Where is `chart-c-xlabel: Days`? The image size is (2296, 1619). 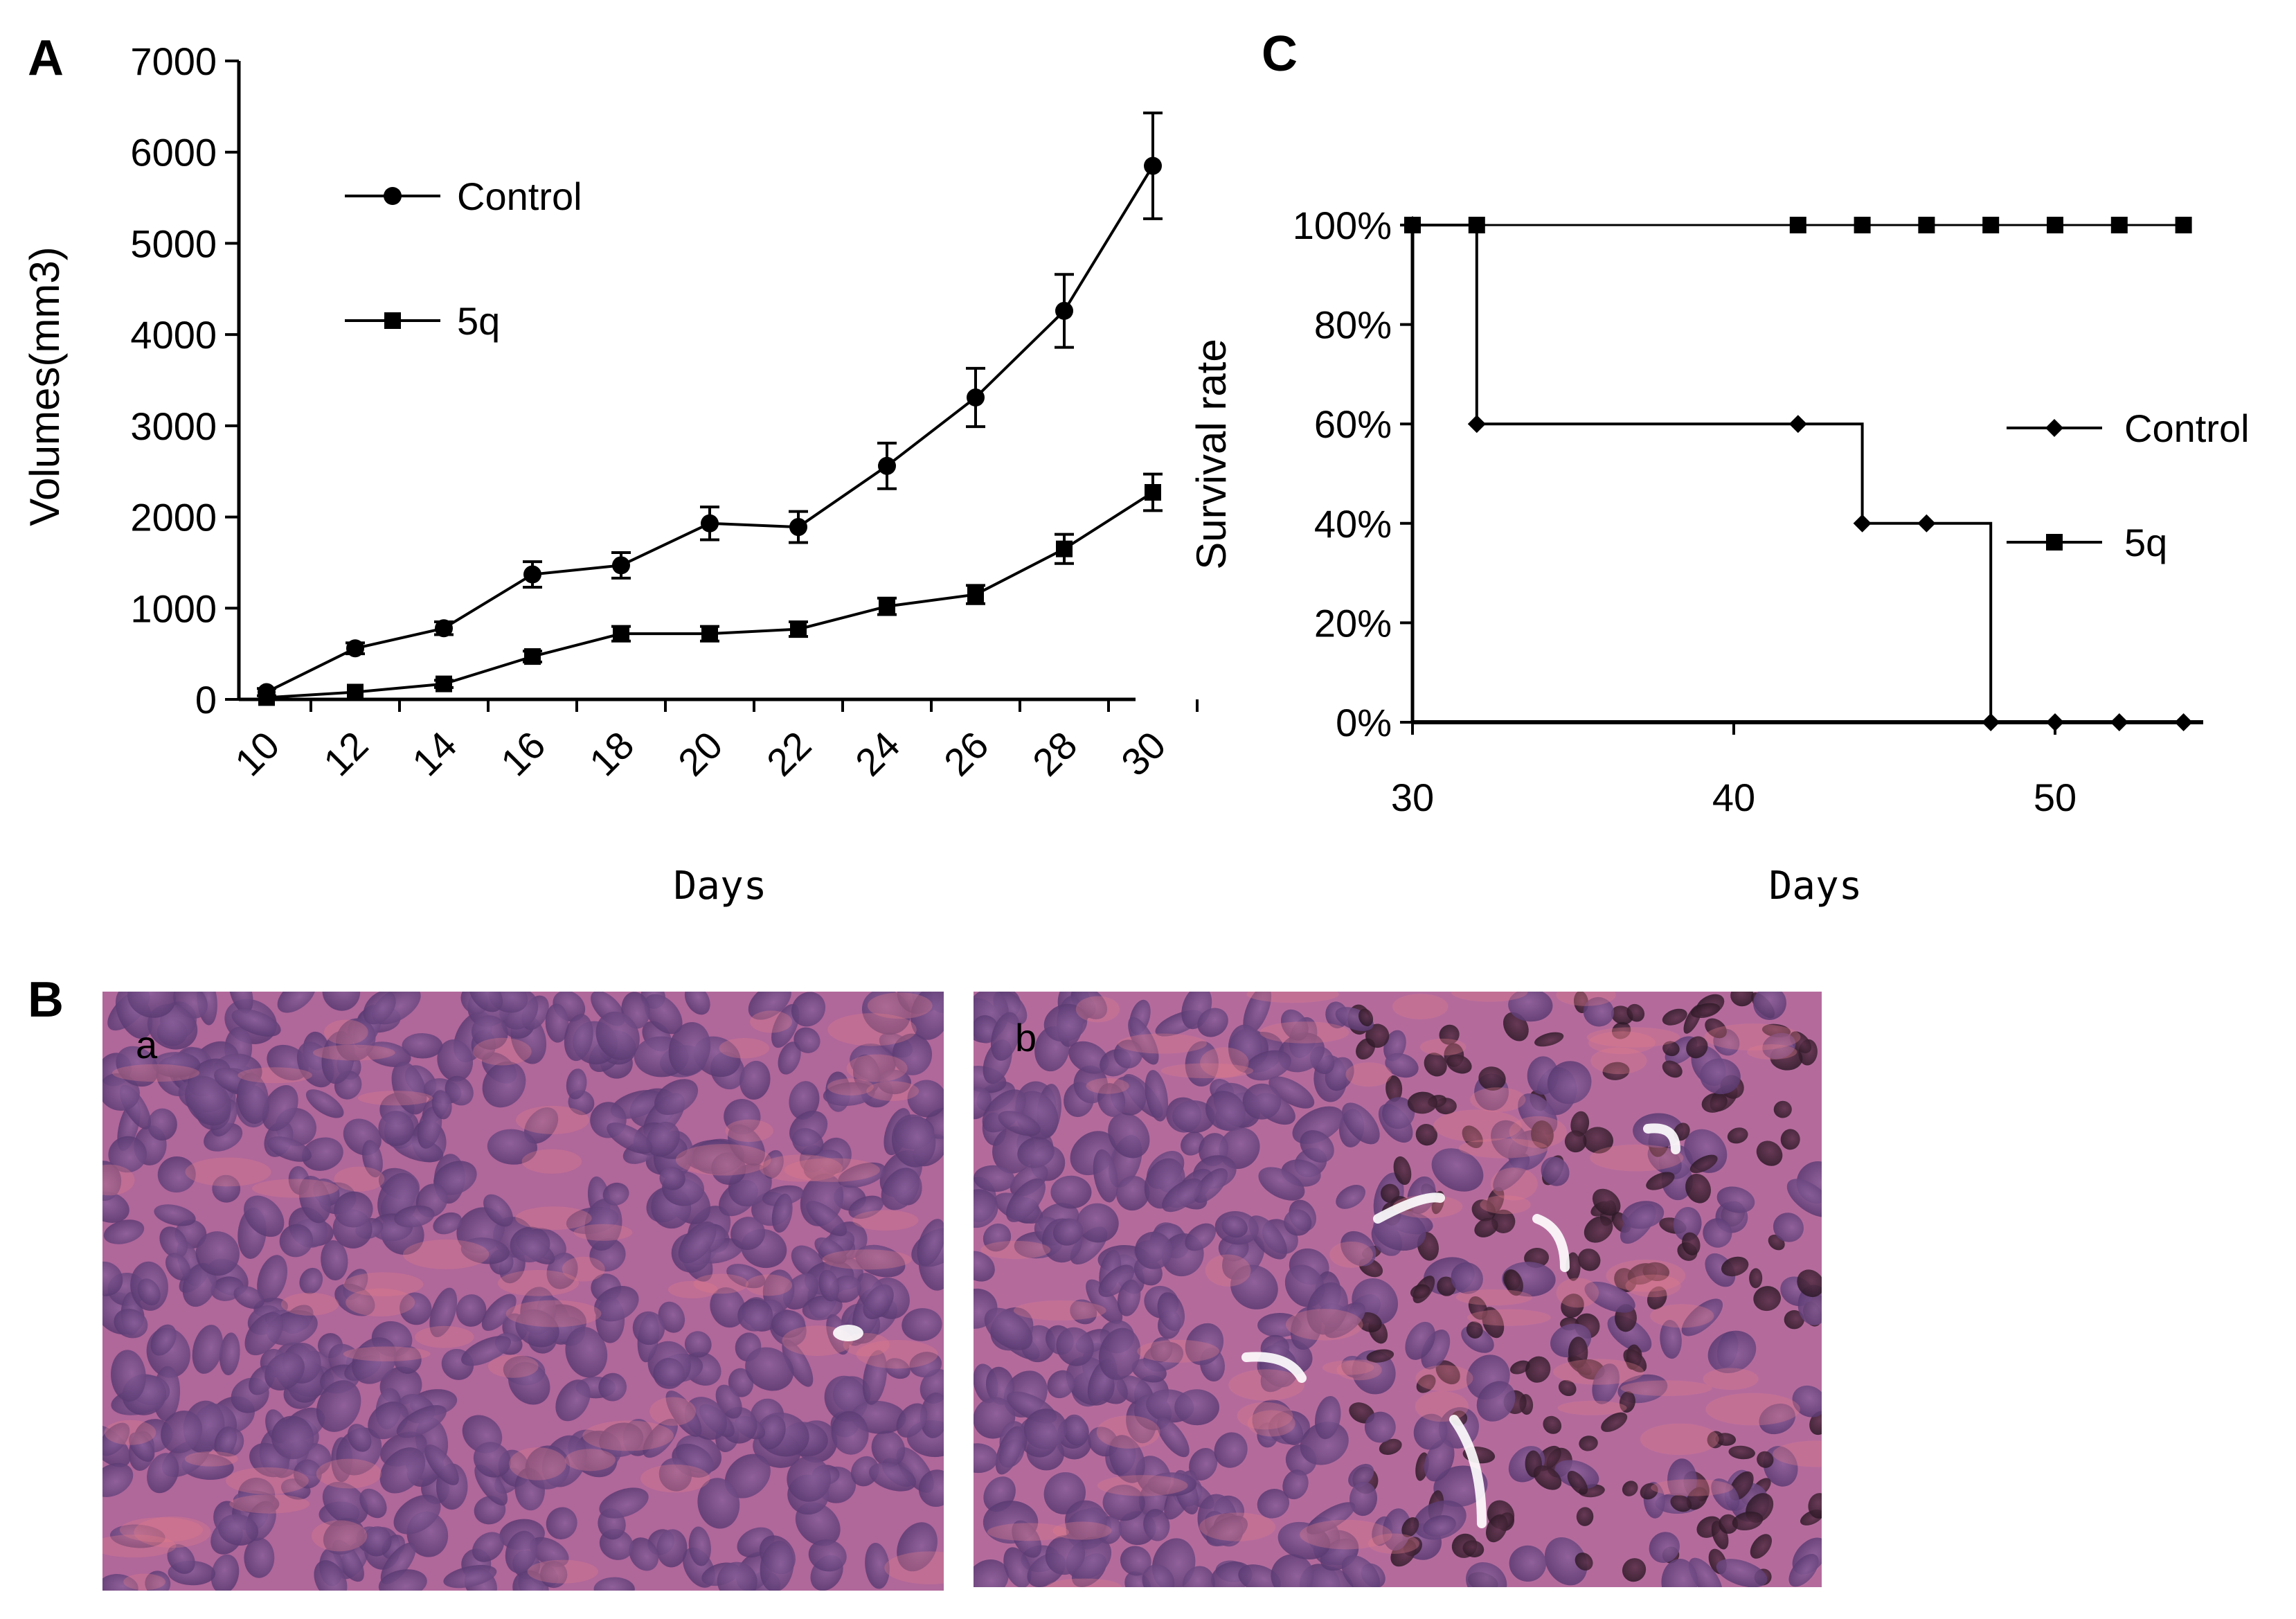 chart-c-xlabel: Days is located at coordinates (1816, 886).